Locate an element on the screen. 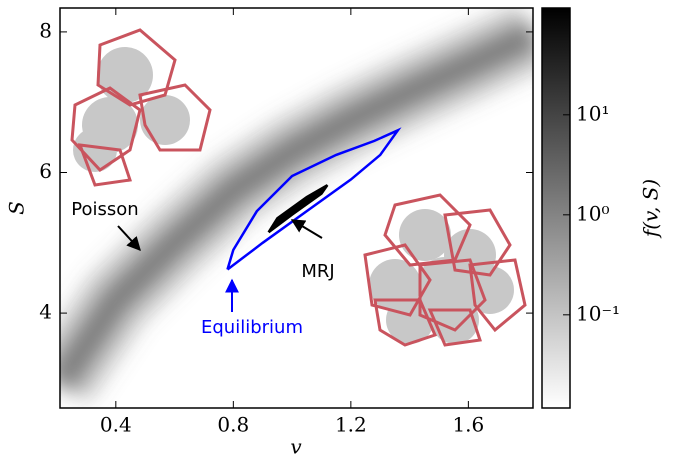  y-axis-label: S is located at coordinates (17, 208).